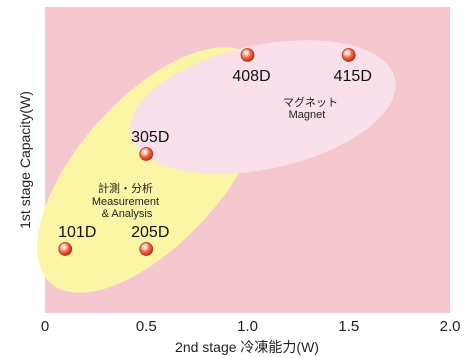 The image size is (473, 358). I want to click on data-point: 205D, so click(150, 240).